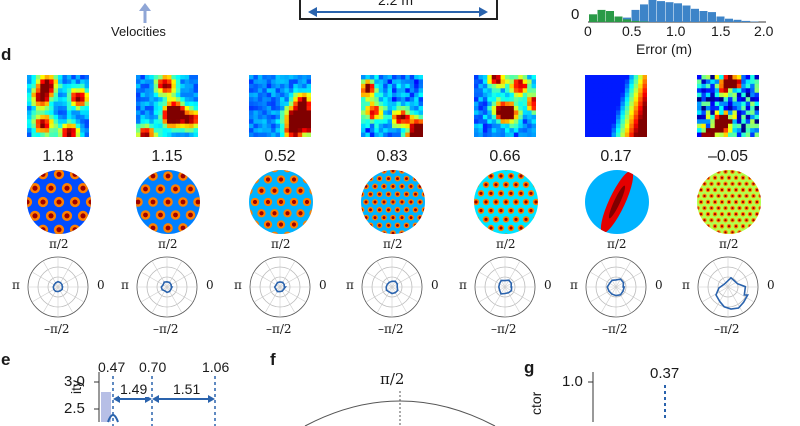 The height and width of the screenshot is (426, 800). I want to click on panel-f-polar-plot, so click(400, 406).